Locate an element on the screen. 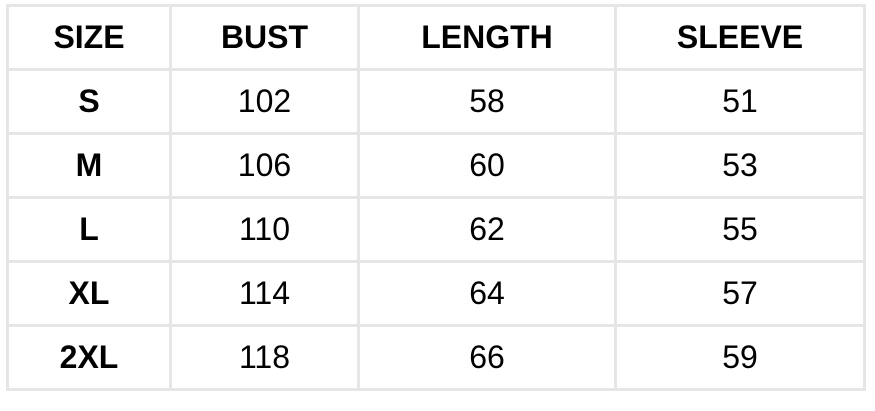 This screenshot has height=411, width=875. cell-bust: 102 is located at coordinates (264, 101).